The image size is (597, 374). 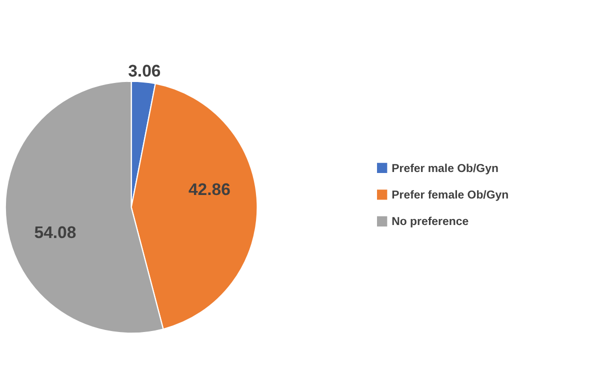 I want to click on legend-label: No preference, so click(x=430, y=222).